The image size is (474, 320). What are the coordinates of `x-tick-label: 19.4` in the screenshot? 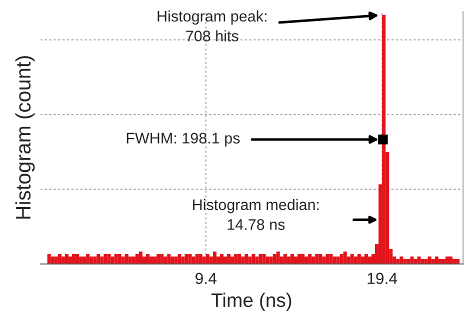 It's located at (383, 278).